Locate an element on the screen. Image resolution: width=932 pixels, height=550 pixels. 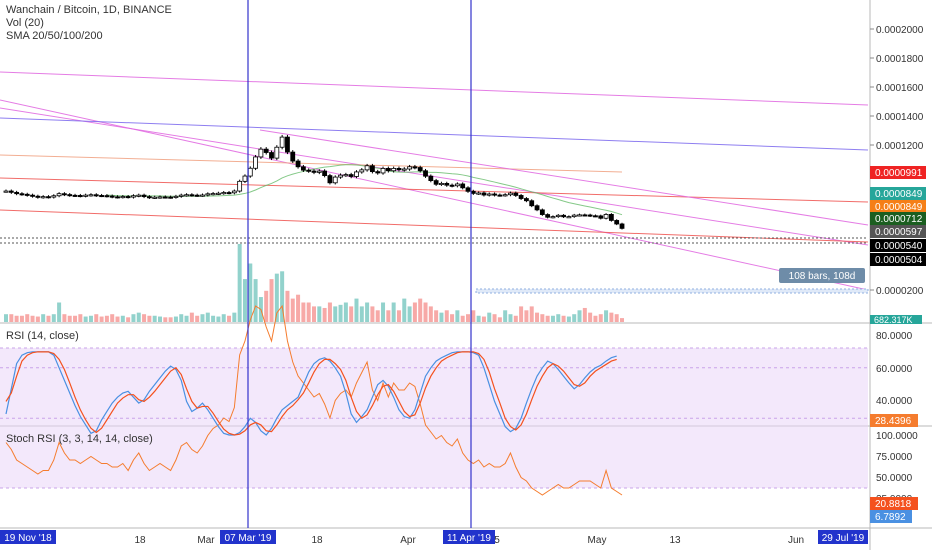
symbol-title: Wanchain / Bitcoin, 1D, BINANCE is located at coordinates (89, 10).